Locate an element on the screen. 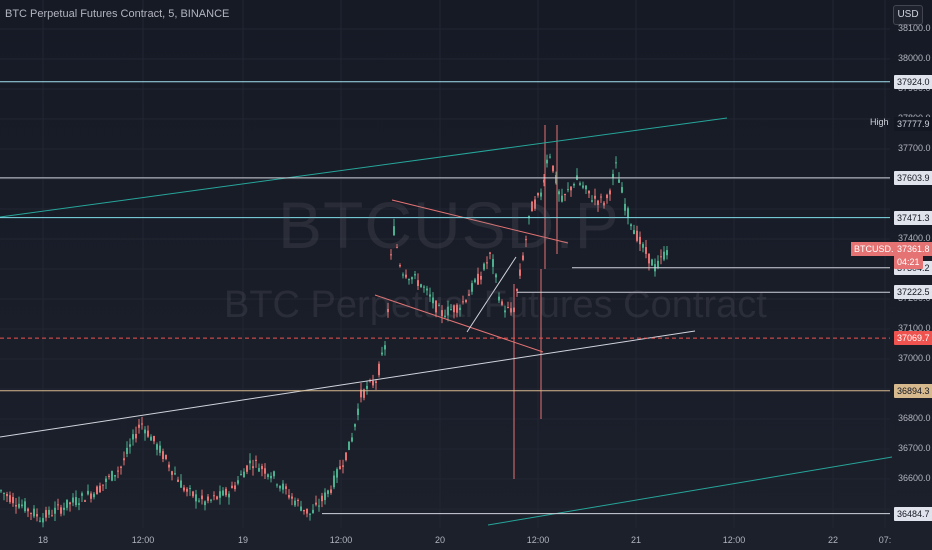  price-axis-tick: 37400.0 is located at coordinates (914, 238).